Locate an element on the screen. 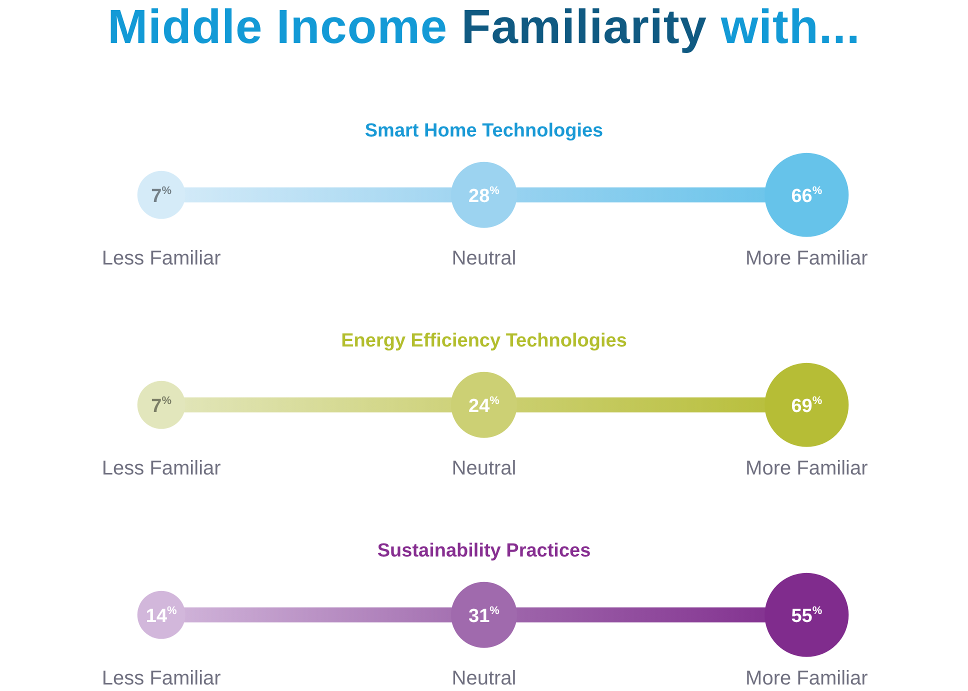 This screenshot has height=691, width=968. data-label: 69% is located at coordinates (806, 405).